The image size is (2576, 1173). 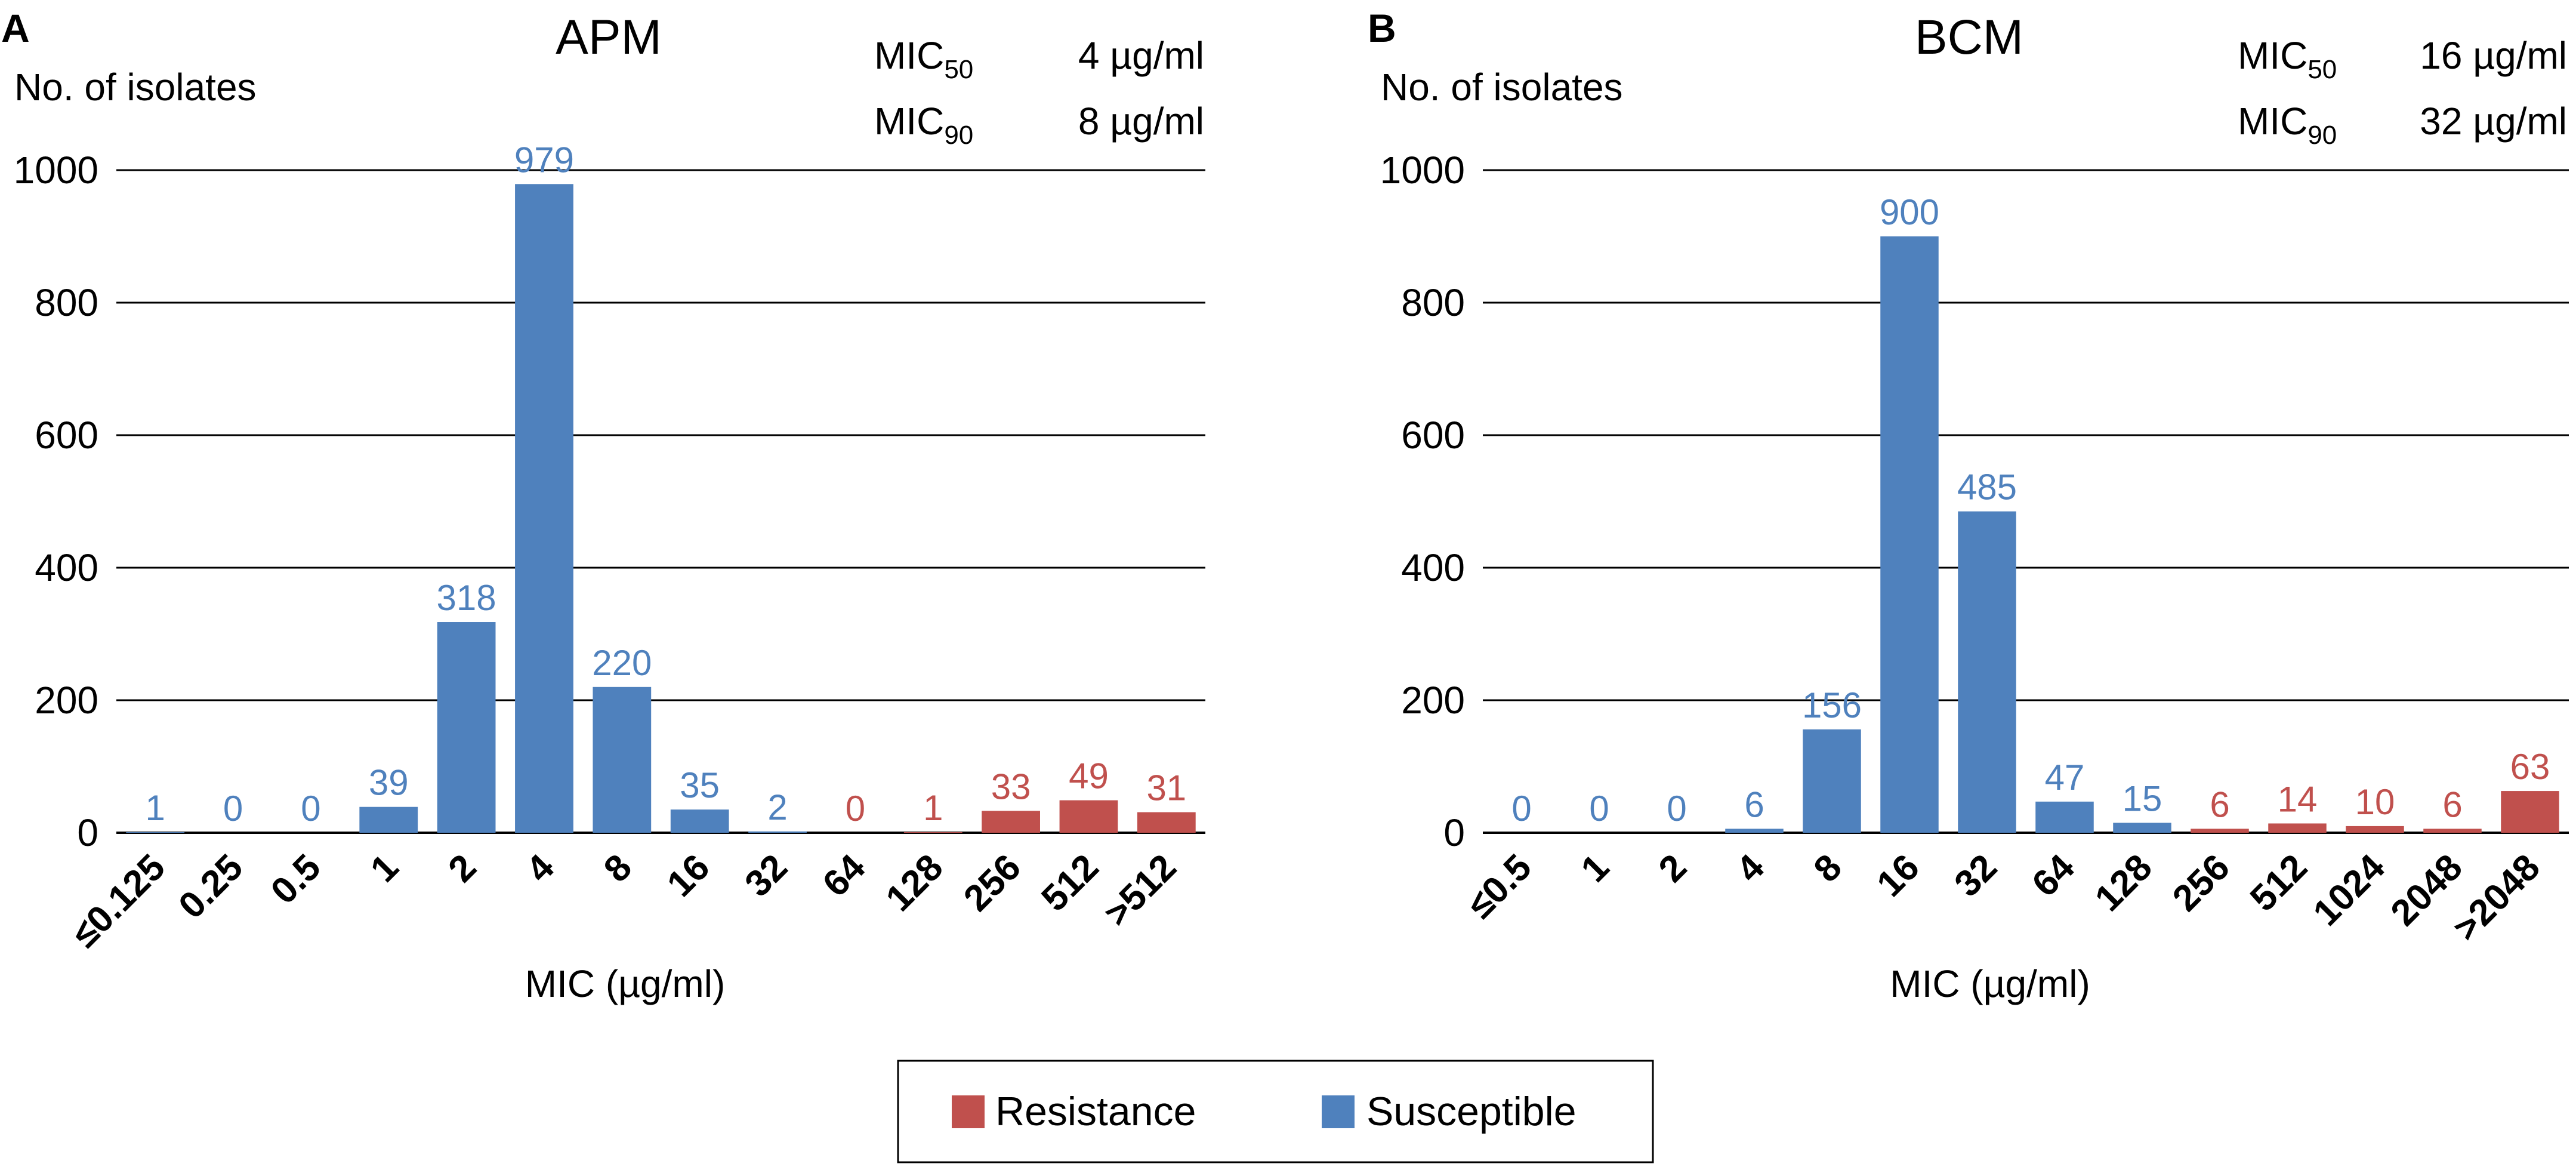 I want to click on data-label: 49, so click(x=1089, y=776).